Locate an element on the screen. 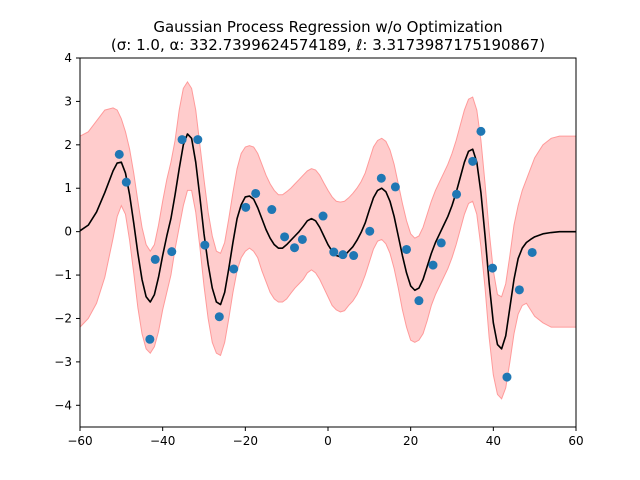  x-tick-label: −20 is located at coordinates (245, 441).